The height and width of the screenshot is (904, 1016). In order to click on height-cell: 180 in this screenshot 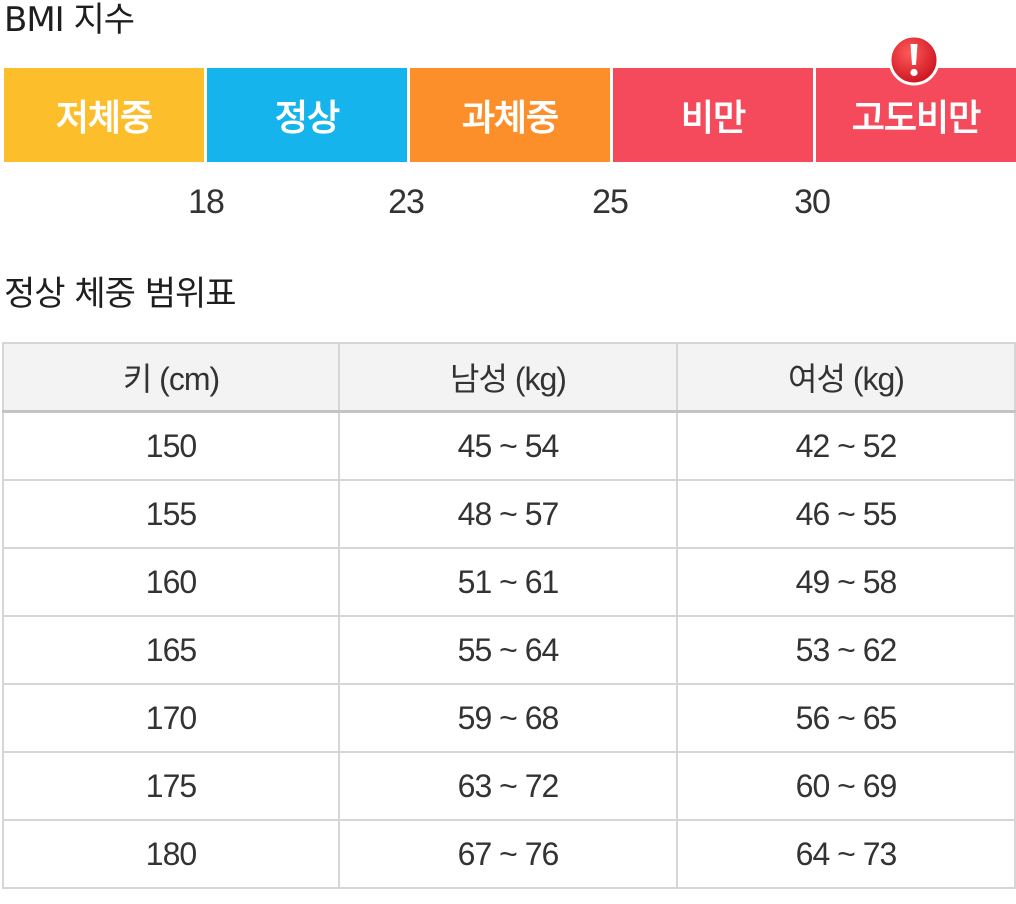, I will do `click(171, 854)`.